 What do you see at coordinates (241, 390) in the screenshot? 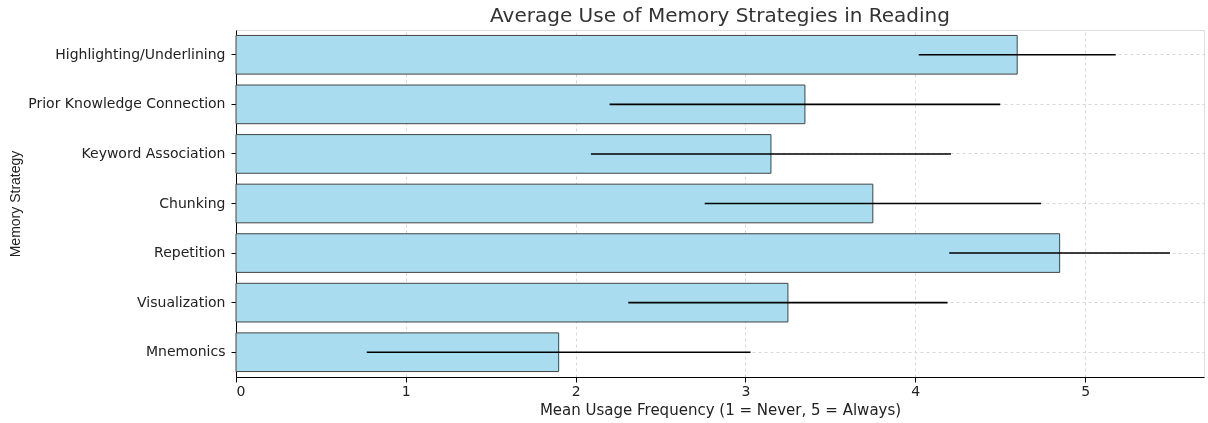
I see `x-tick-label: 0` at bounding box center [241, 390].